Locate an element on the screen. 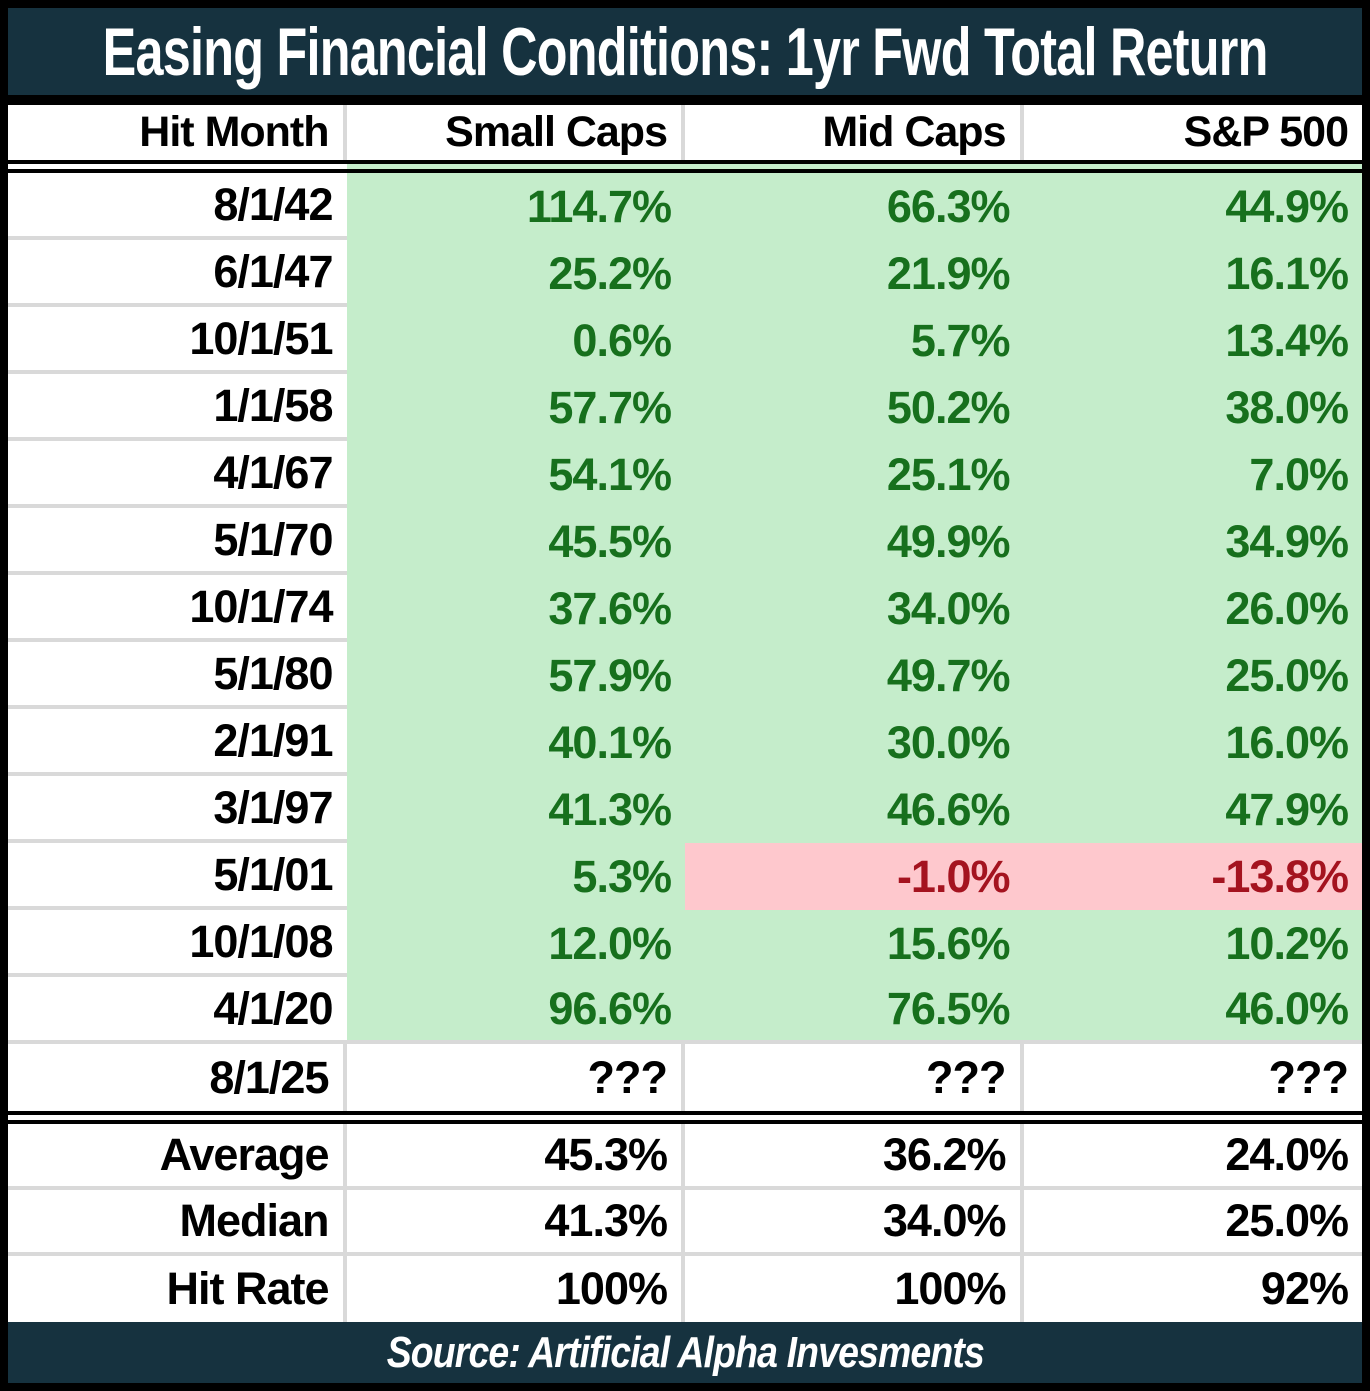 The width and height of the screenshot is (1370, 1391). column-header-row: Hit Month Small Caps Mid Caps S&P 500 is located at coordinates (685, 132).